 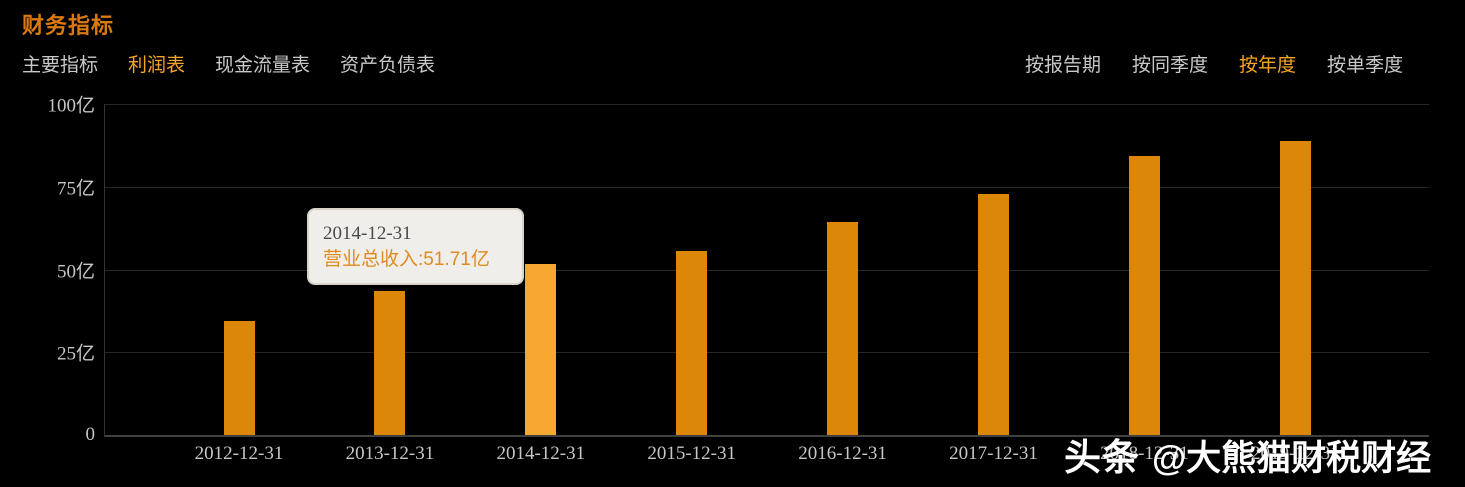 What do you see at coordinates (541, 453) in the screenshot?
I see `x-axis-label-2014-12-31: 2014-12-31` at bounding box center [541, 453].